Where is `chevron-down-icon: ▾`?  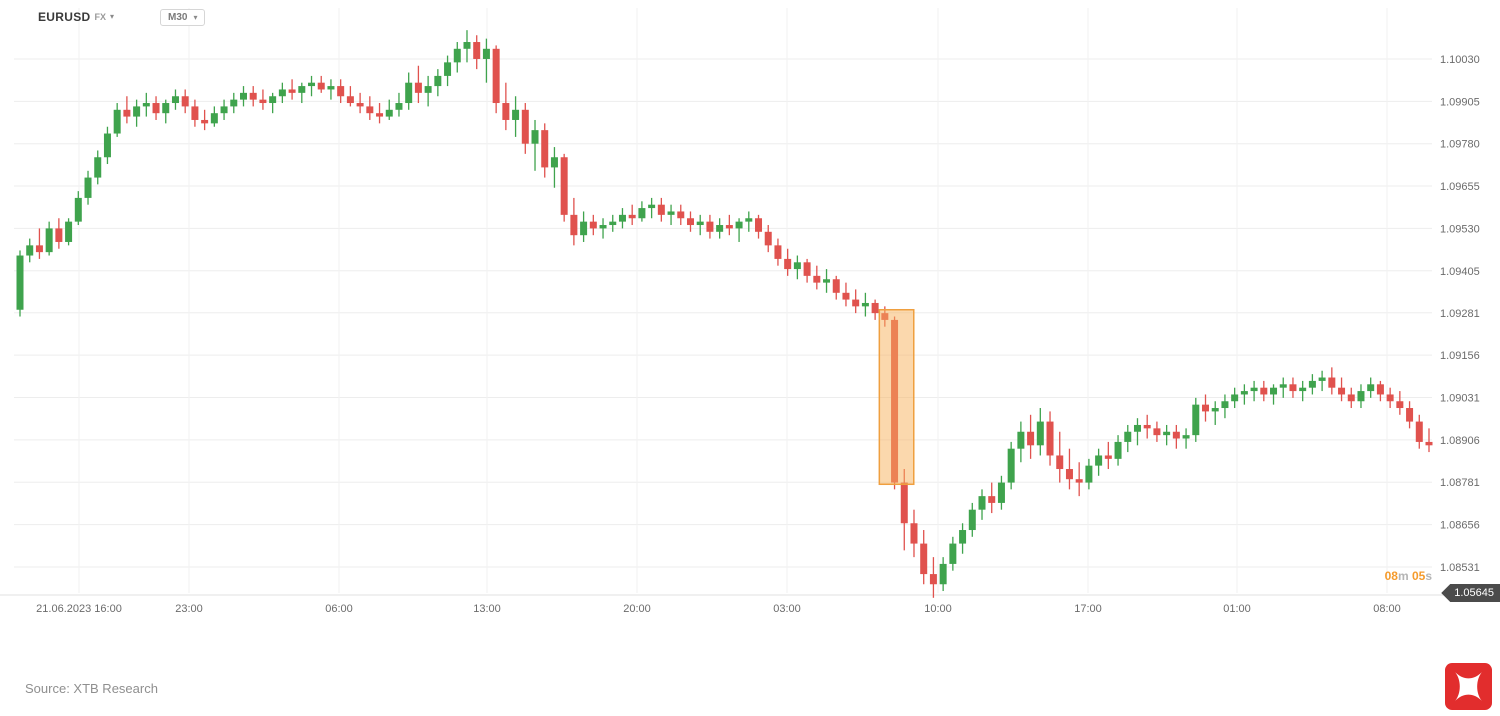
chevron-down-icon: ▾ is located at coordinates (112, 16).